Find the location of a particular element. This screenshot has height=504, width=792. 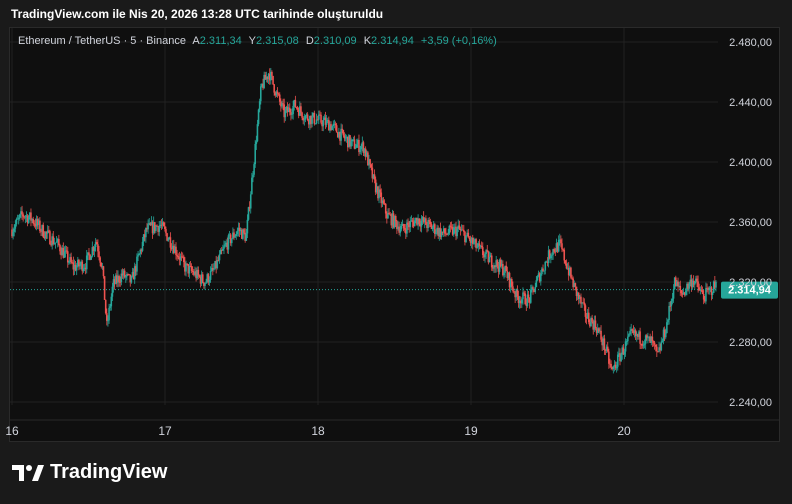

last-price-label: 2.314,94 is located at coordinates (750, 291).